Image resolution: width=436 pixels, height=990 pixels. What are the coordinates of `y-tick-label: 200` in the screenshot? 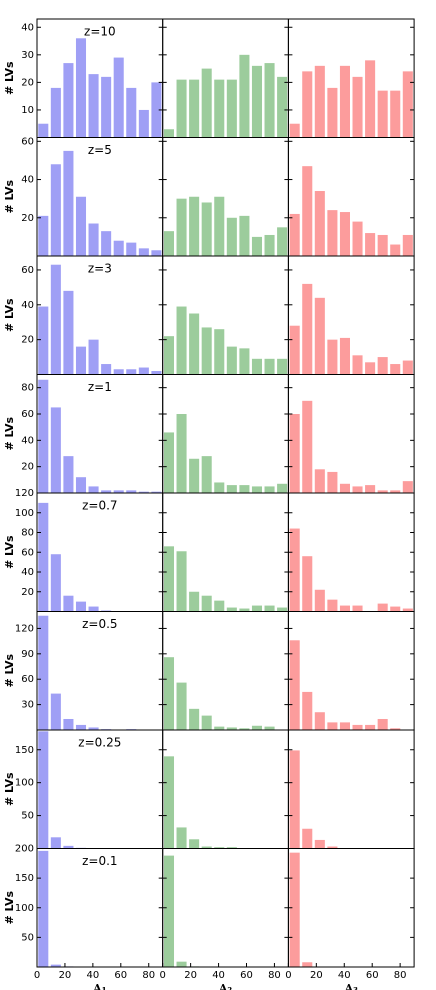 It's located at (24, 849).